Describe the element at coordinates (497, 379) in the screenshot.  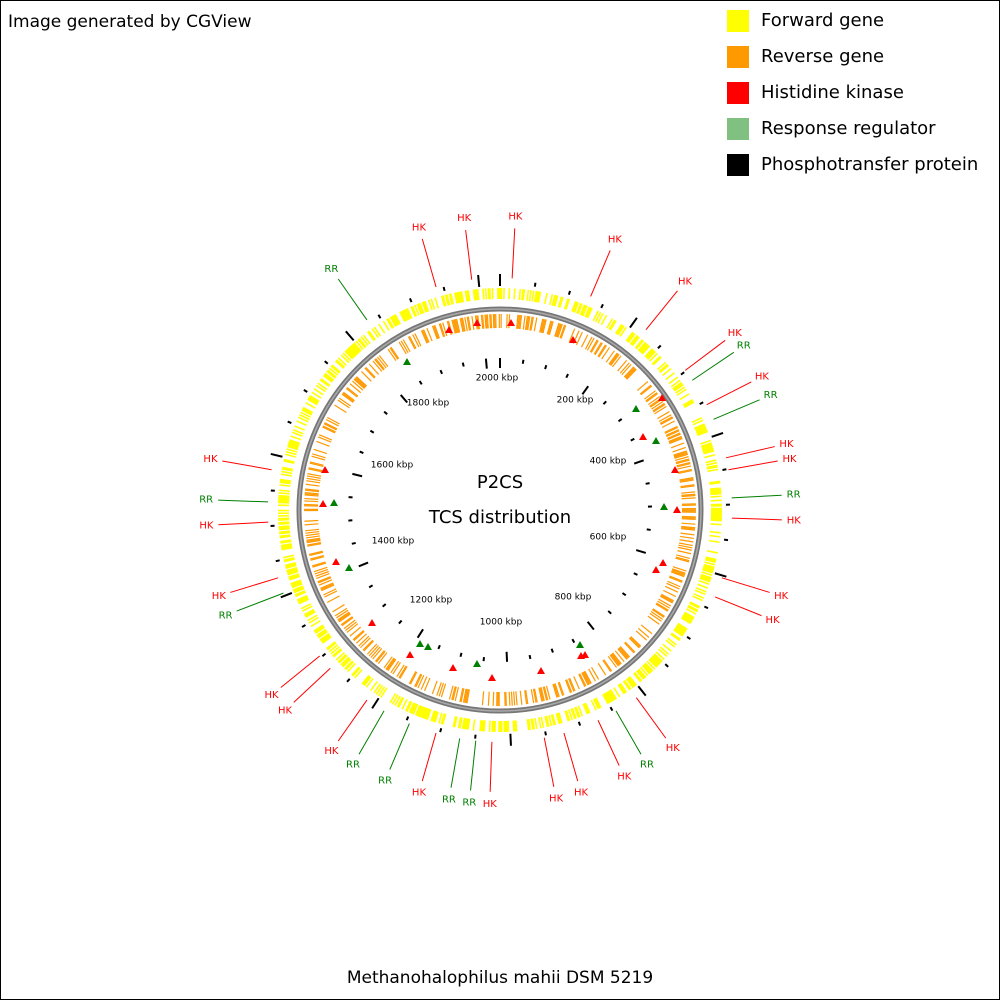
I see `scale-label: 2000 kbp` at that location.